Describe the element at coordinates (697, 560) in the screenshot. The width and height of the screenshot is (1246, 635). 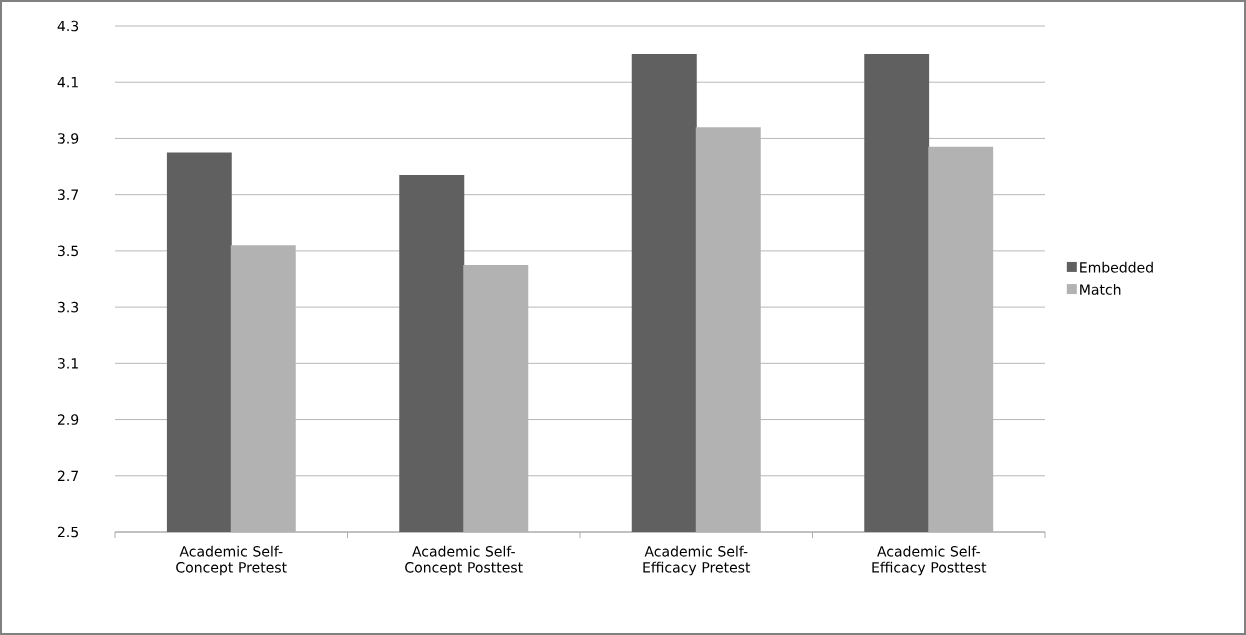
I see `x-tick-label: Academic Self-Efficacy Pretest` at that location.